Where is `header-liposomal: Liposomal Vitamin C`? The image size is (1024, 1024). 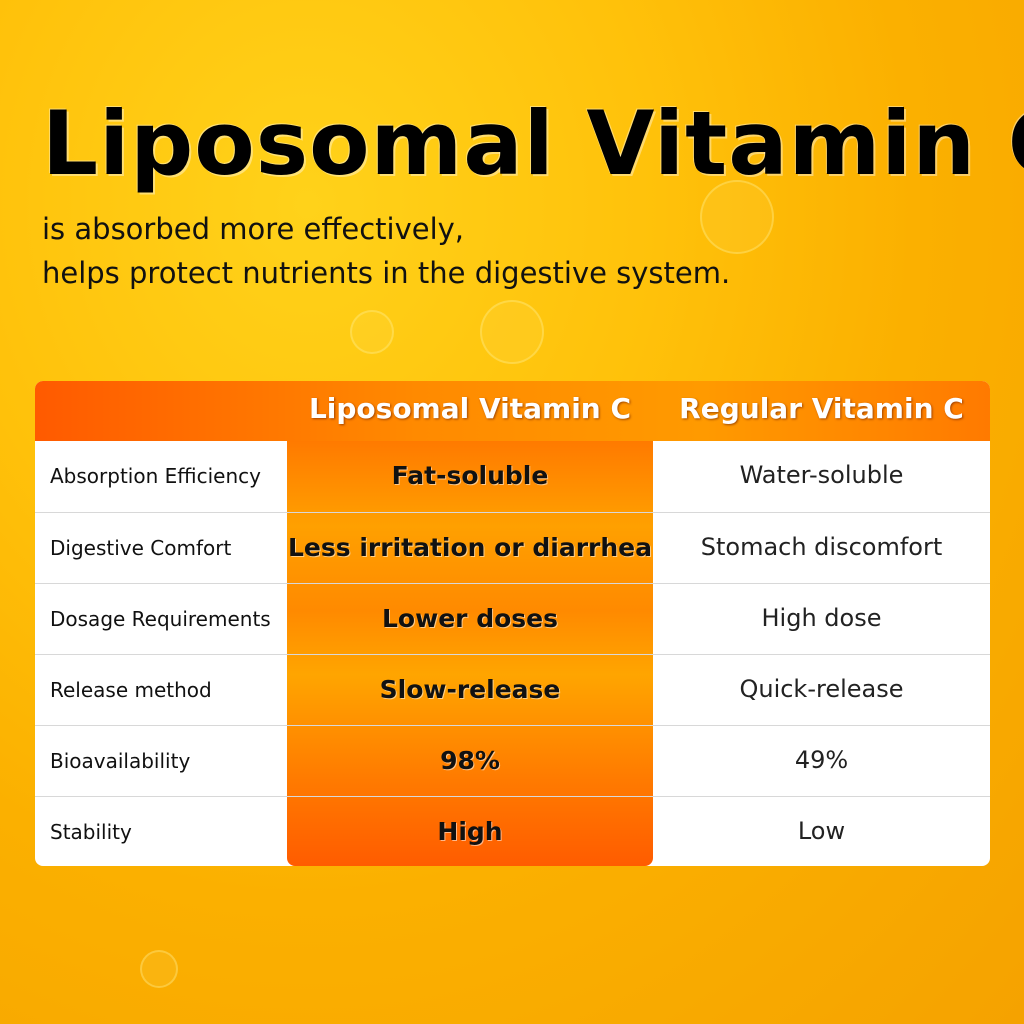 header-liposomal: Liposomal Vitamin C is located at coordinates (470, 408).